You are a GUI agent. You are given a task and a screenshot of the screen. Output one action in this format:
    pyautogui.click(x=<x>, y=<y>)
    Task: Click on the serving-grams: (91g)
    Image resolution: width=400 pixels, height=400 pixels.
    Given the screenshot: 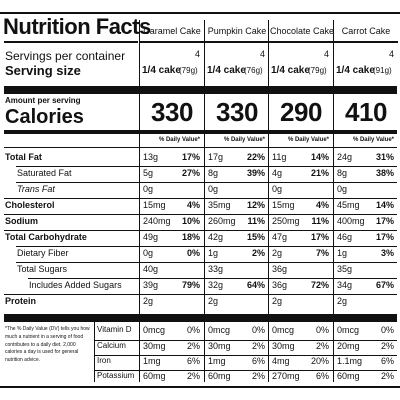 What is the action you would take?
    pyautogui.click(x=382, y=70)
    